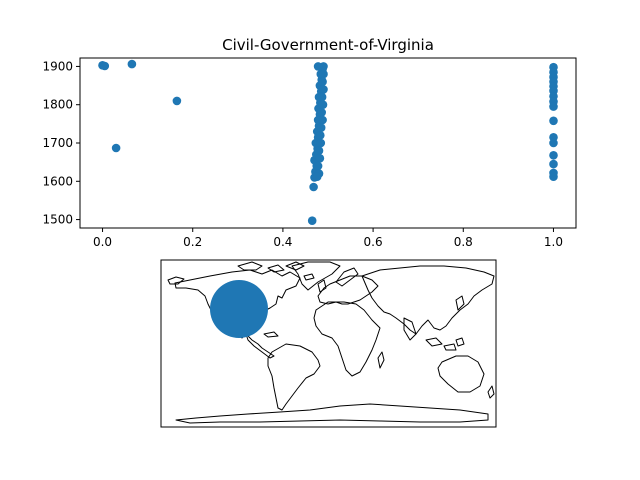  What do you see at coordinates (57, 181) in the screenshot?
I see `y-tick-label: 1600` at bounding box center [57, 181].